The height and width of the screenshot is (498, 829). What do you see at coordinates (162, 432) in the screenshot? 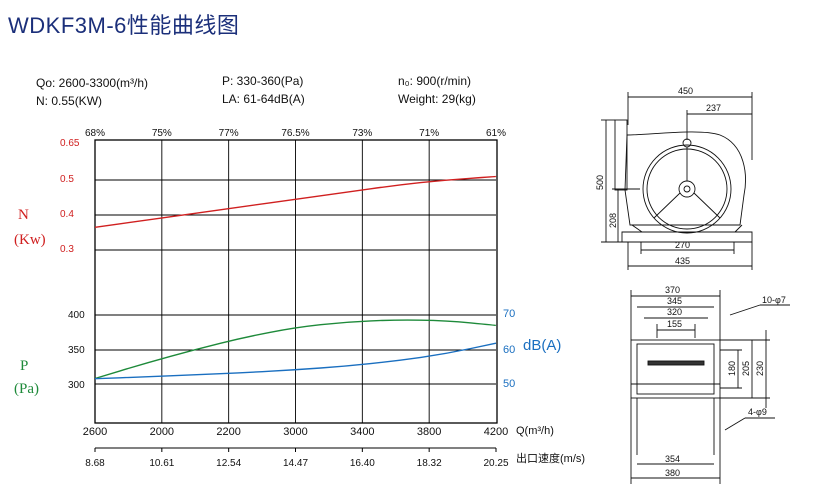
I see `x-tick-label: 2000` at bounding box center [162, 432].